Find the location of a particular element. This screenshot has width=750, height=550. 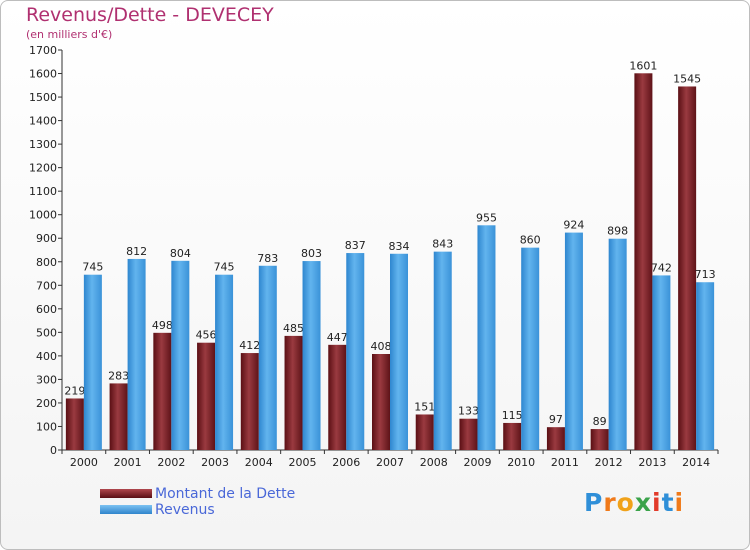

y-tick-label: 1600 is located at coordinates (43, 74).